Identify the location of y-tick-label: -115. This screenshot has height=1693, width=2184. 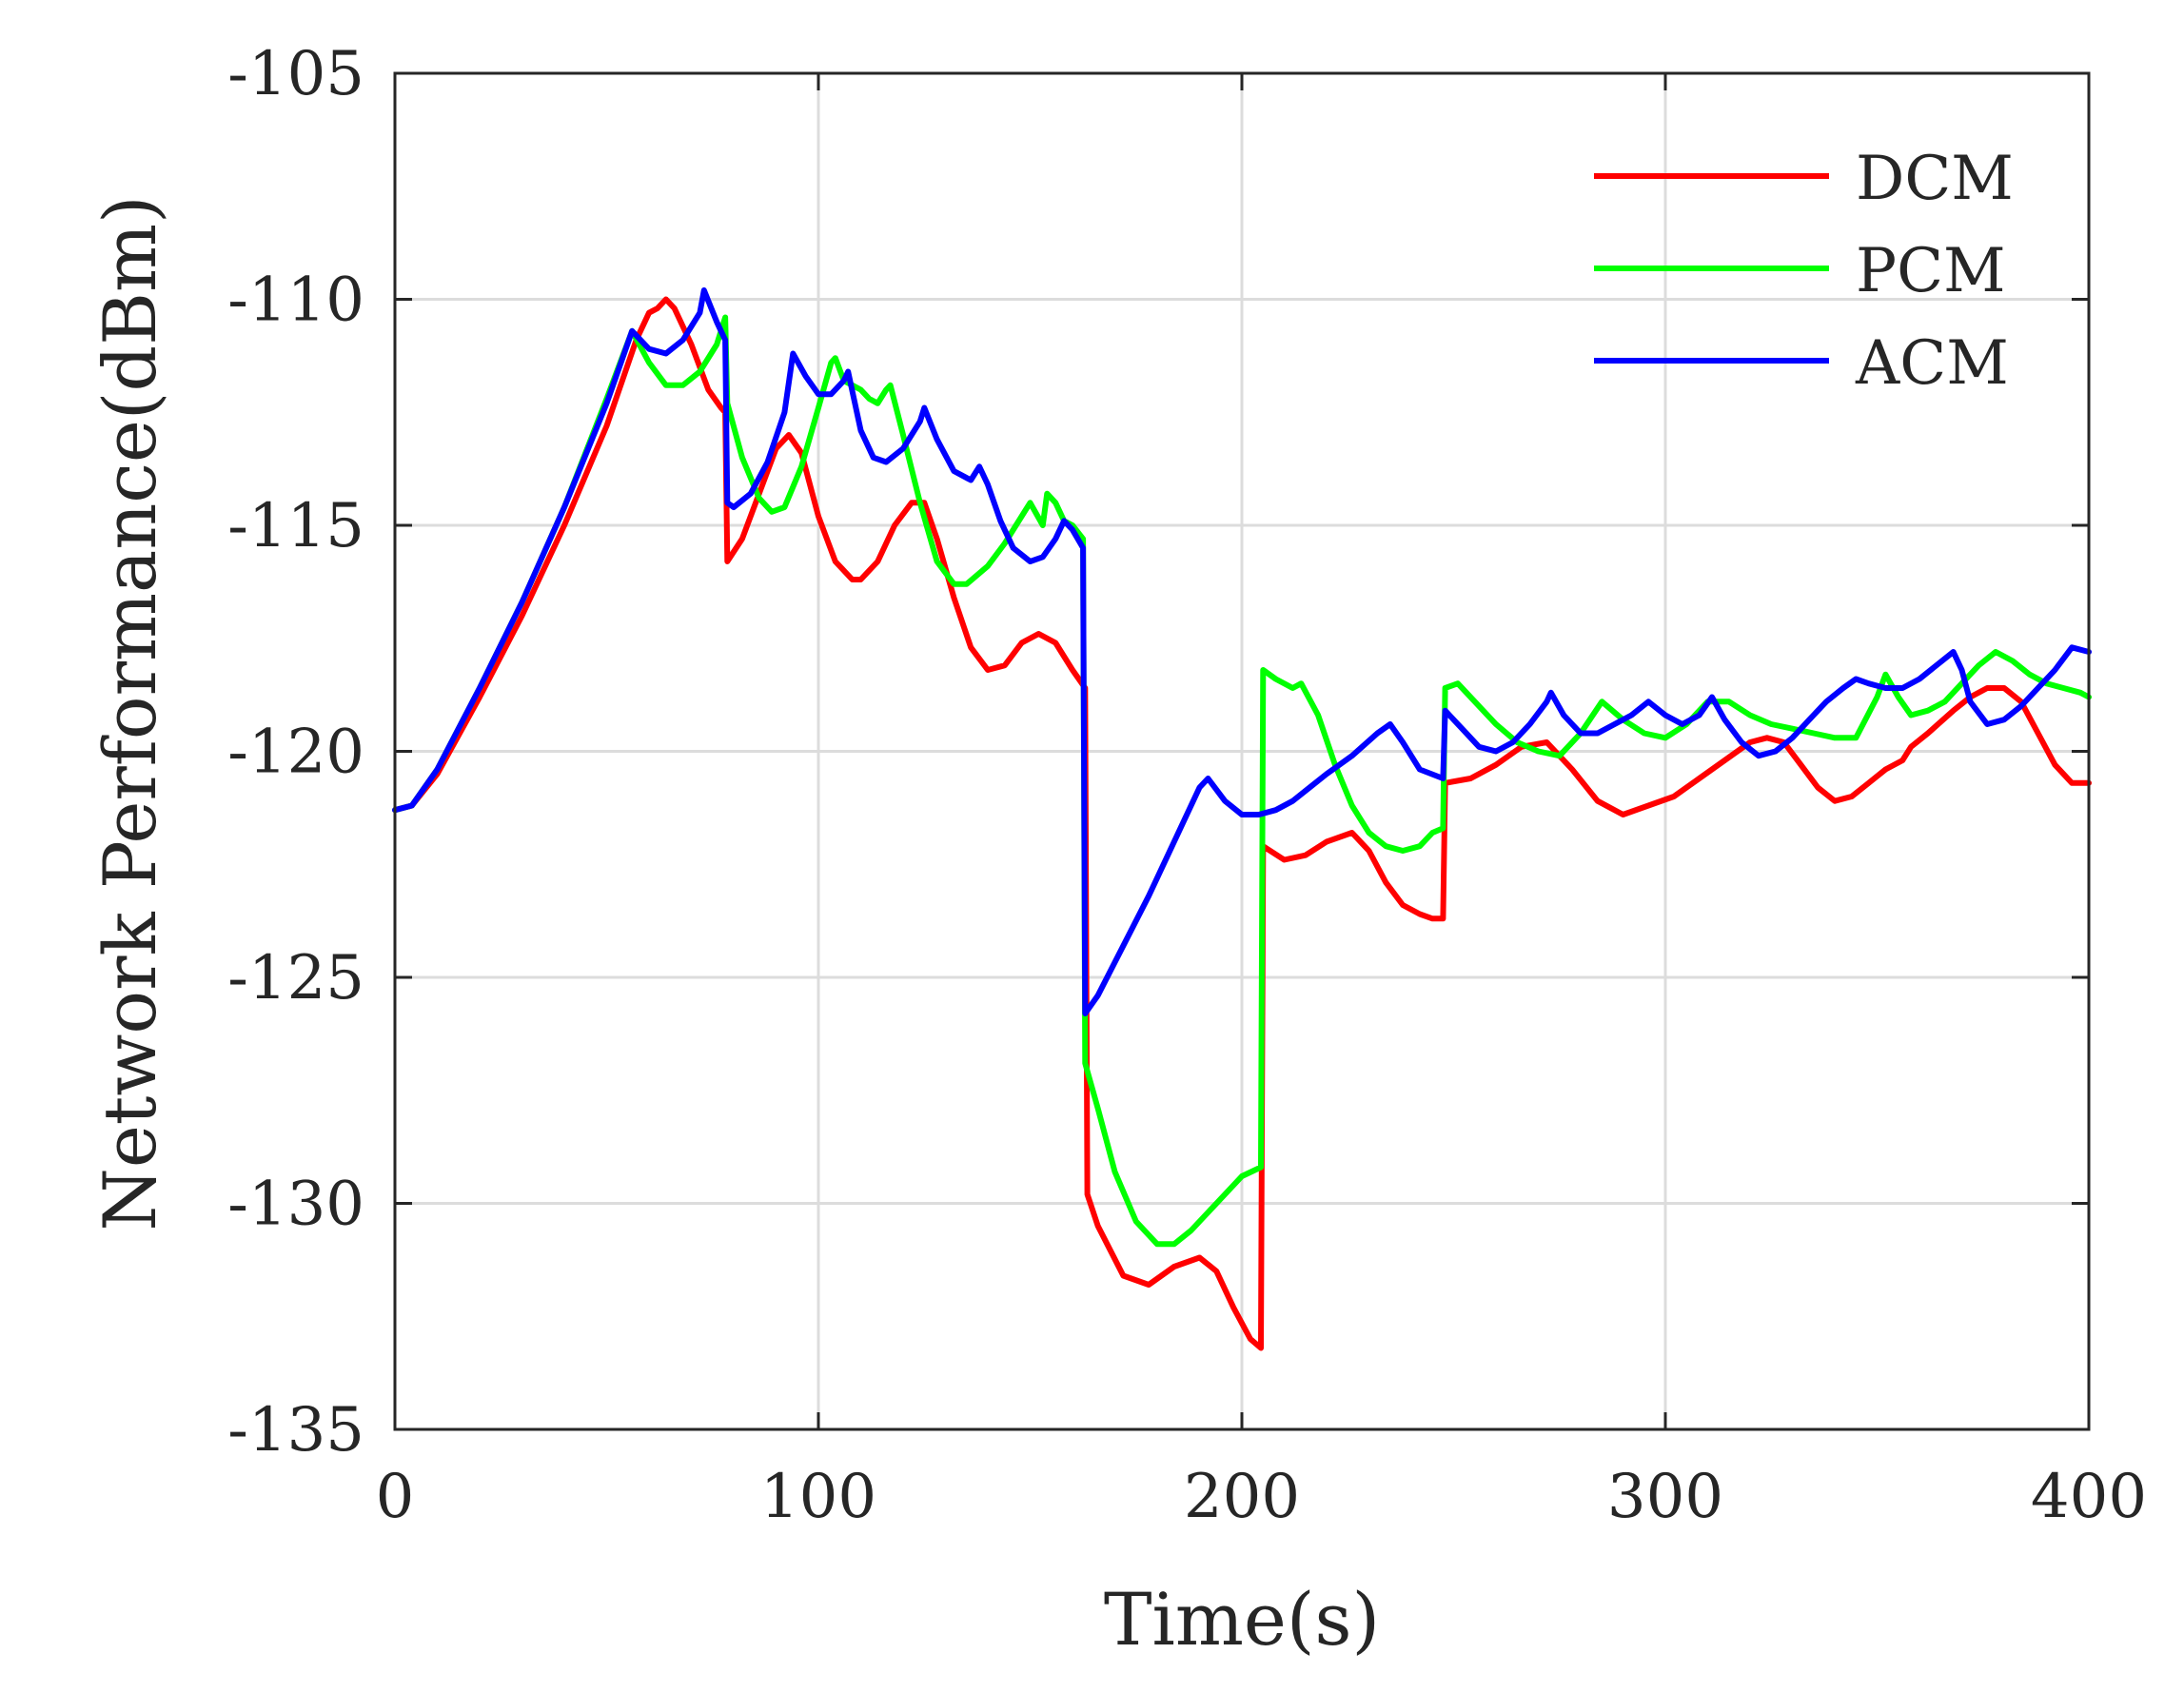
(295, 526).